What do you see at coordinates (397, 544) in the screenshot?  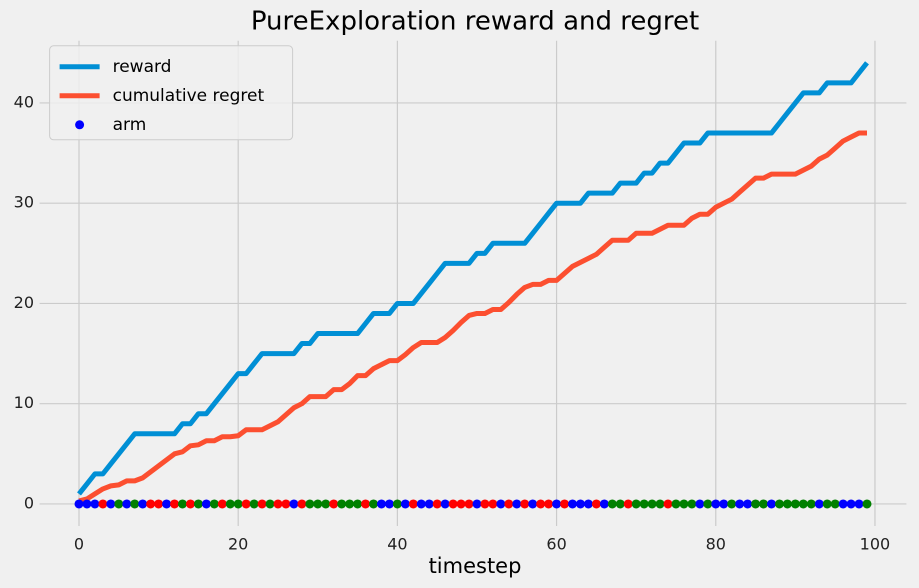 I see `x-tick-label: 40` at bounding box center [397, 544].